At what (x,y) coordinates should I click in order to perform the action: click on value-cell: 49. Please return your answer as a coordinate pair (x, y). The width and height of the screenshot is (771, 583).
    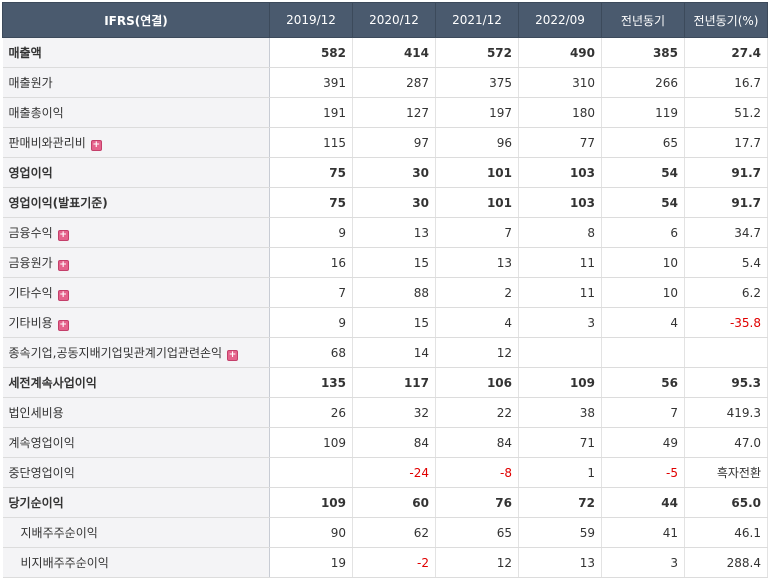
    Looking at the image, I should click on (643, 442).